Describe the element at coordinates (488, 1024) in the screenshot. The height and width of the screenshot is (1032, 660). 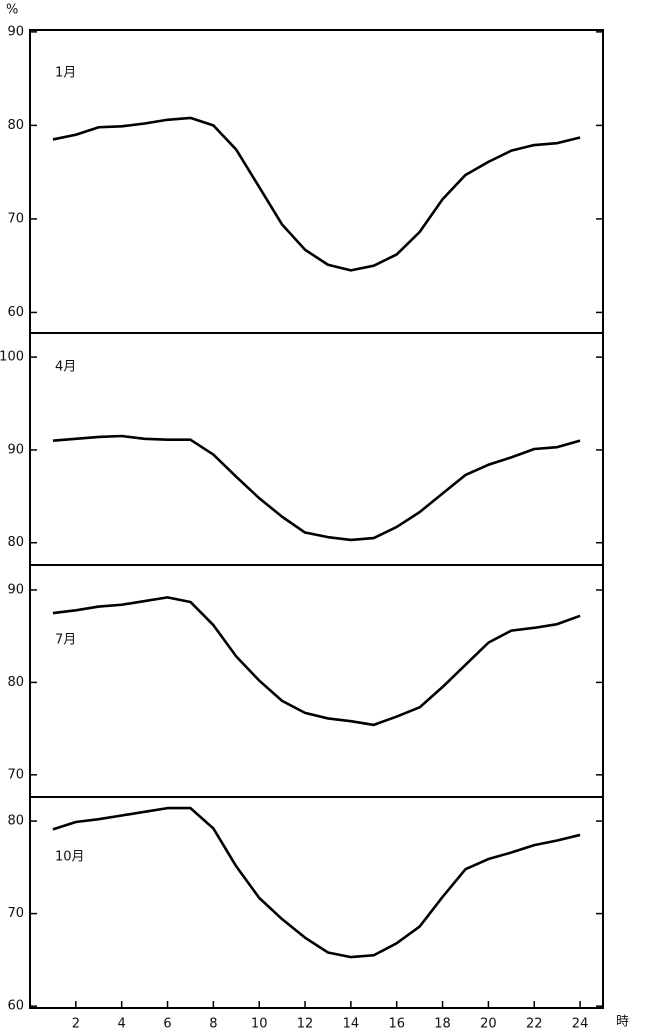
I see `x-tick-label: 20` at that location.